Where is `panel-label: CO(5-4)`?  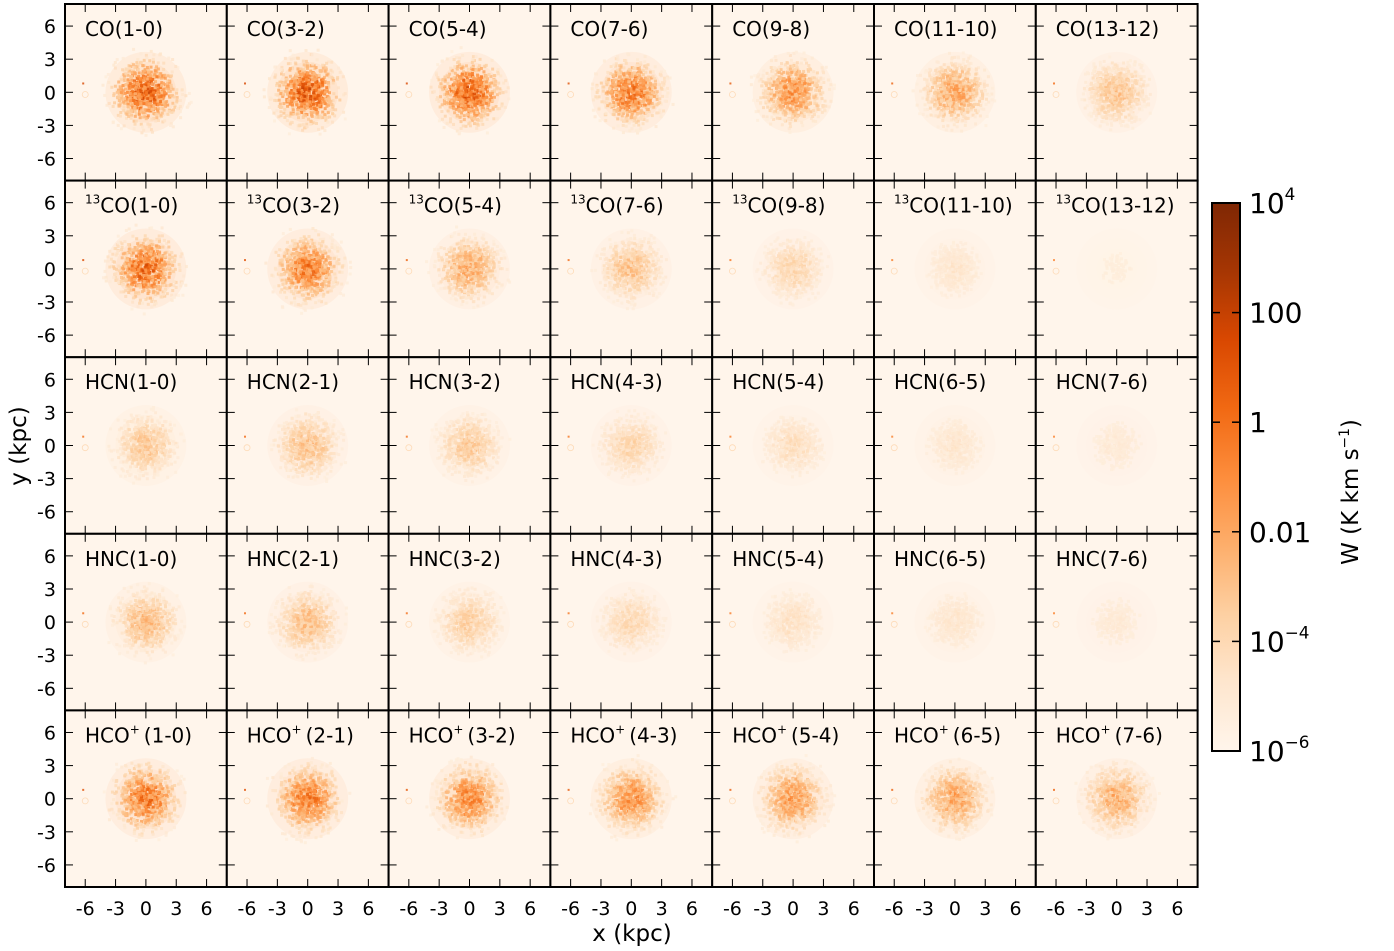 panel-label: CO(5-4) is located at coordinates (448, 29).